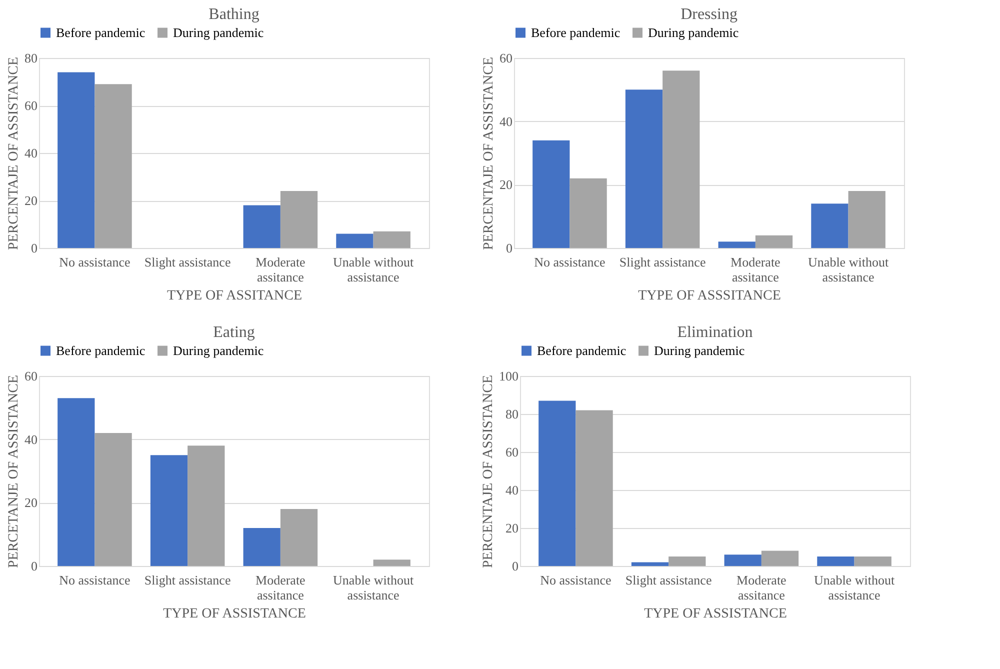  What do you see at coordinates (234, 14) in the screenshot?
I see `chart-title: Bathing` at bounding box center [234, 14].